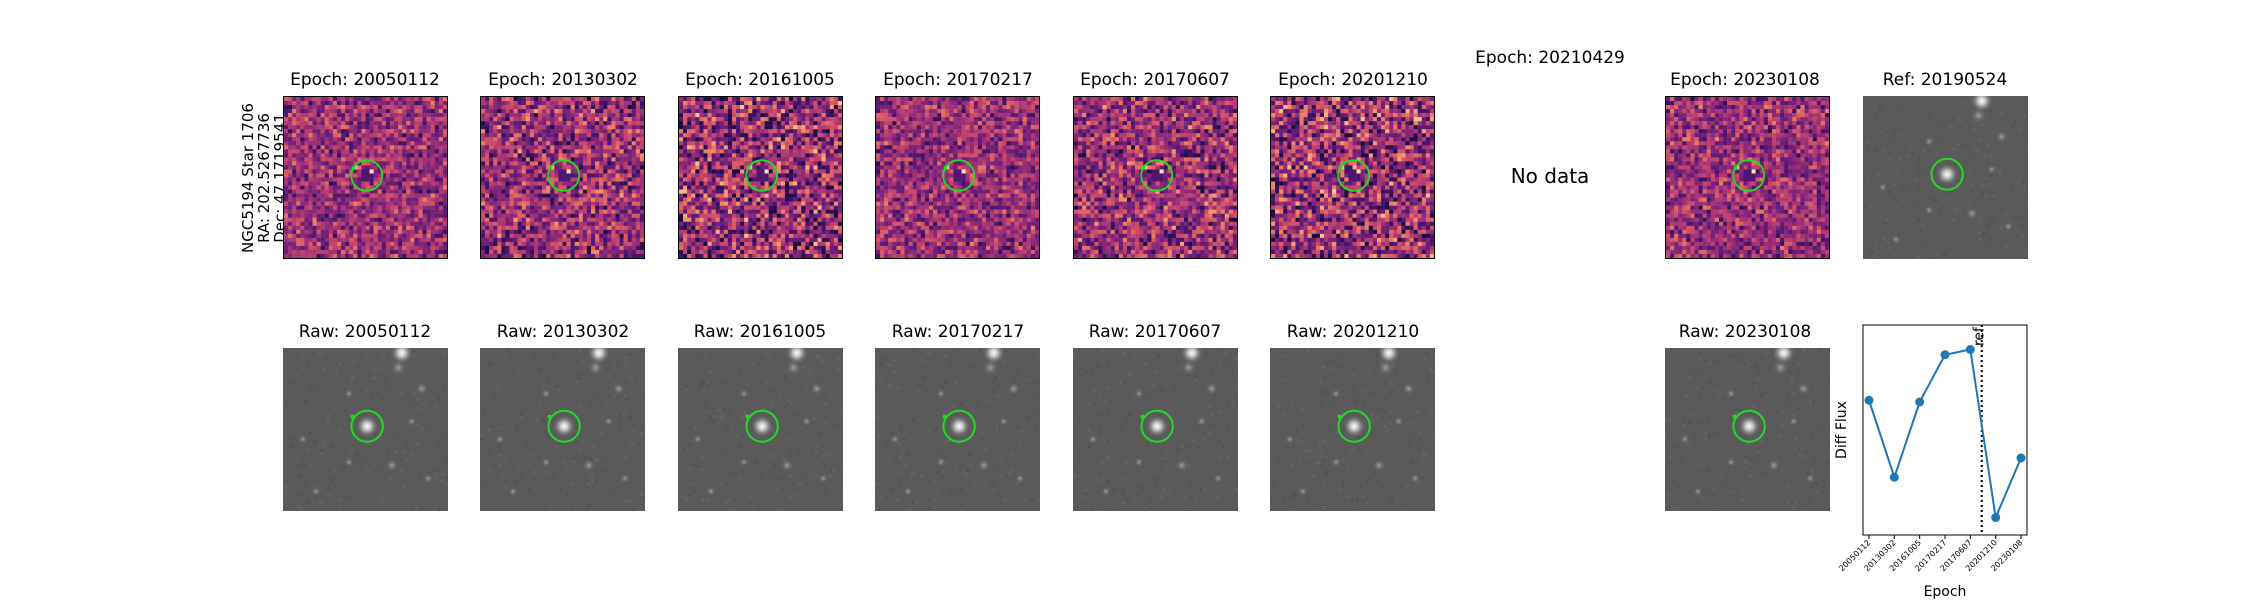 The image size is (2250, 600). Describe the element at coordinates (248, 178) in the screenshot. I see `star-name: NGC5194 Star 1706` at that location.